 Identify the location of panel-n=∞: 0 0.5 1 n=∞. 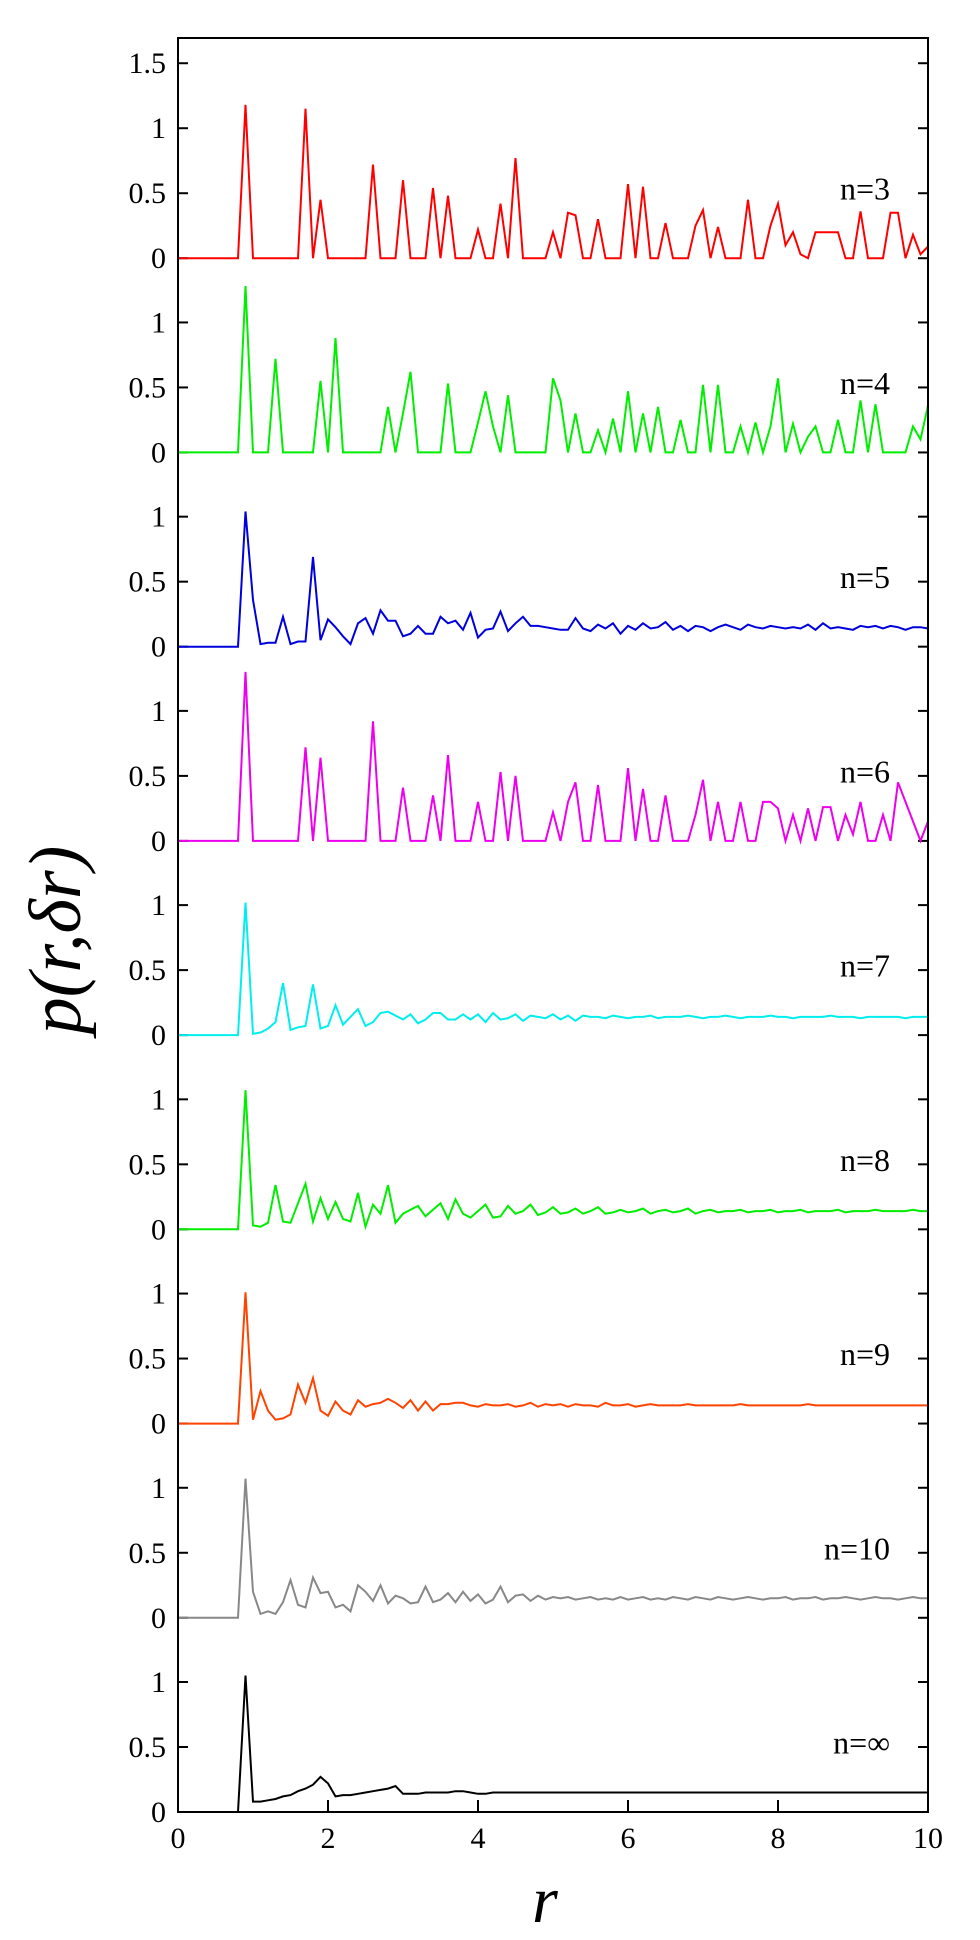
(528, 1747).